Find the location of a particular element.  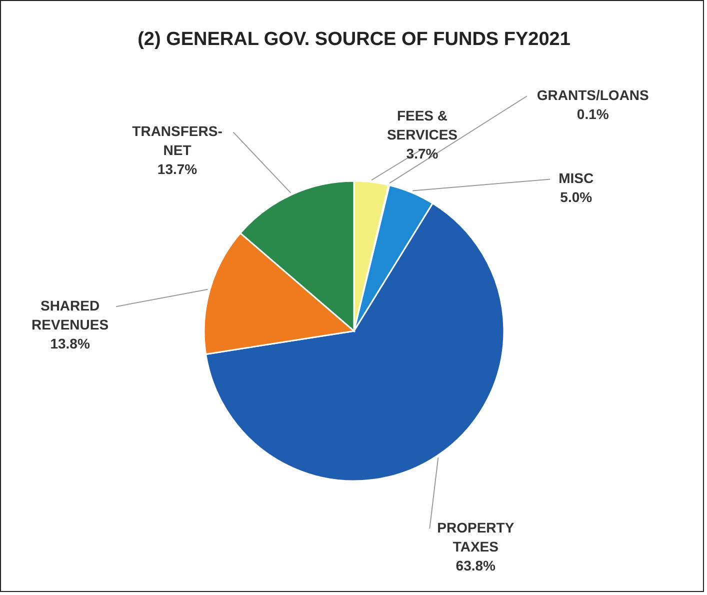

slice-label: FEES & SERVICES is located at coordinates (422, 125).